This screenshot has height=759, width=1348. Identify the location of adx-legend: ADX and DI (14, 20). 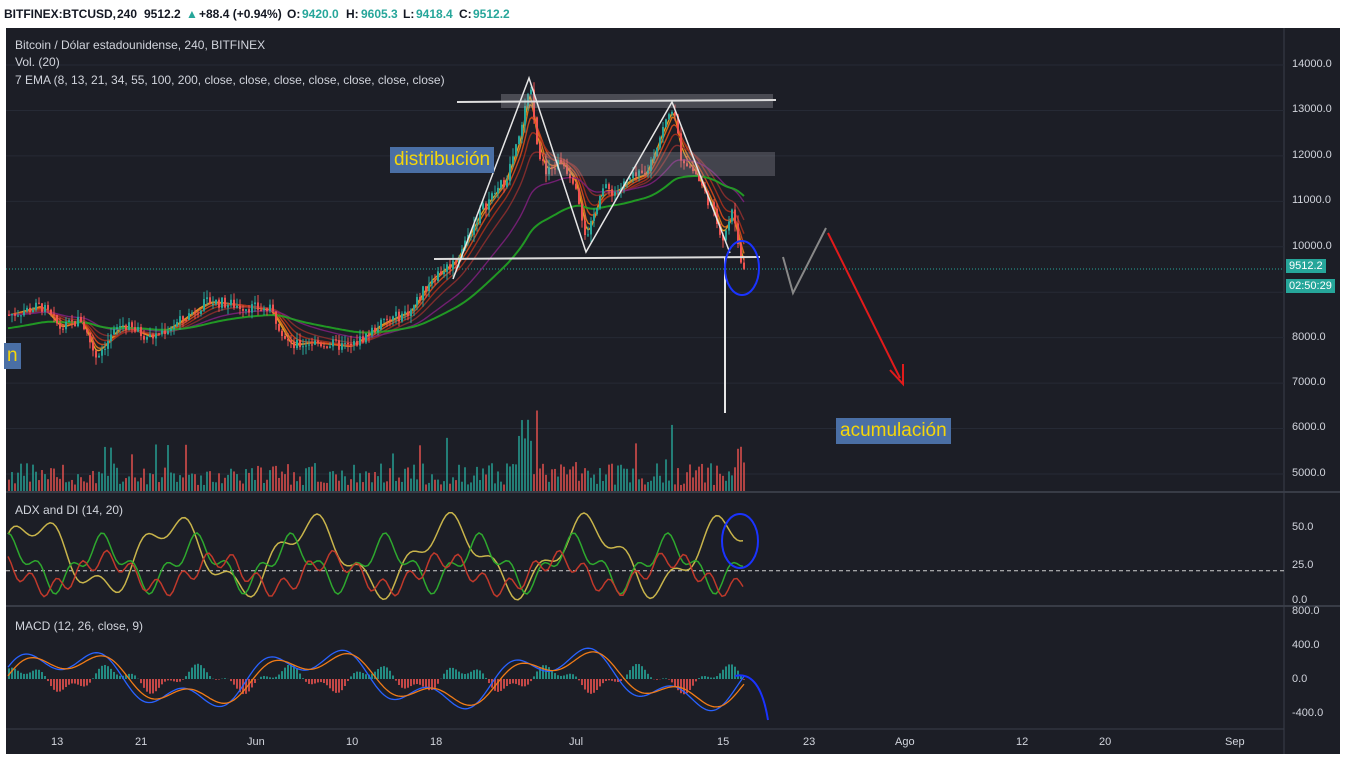
(69, 510).